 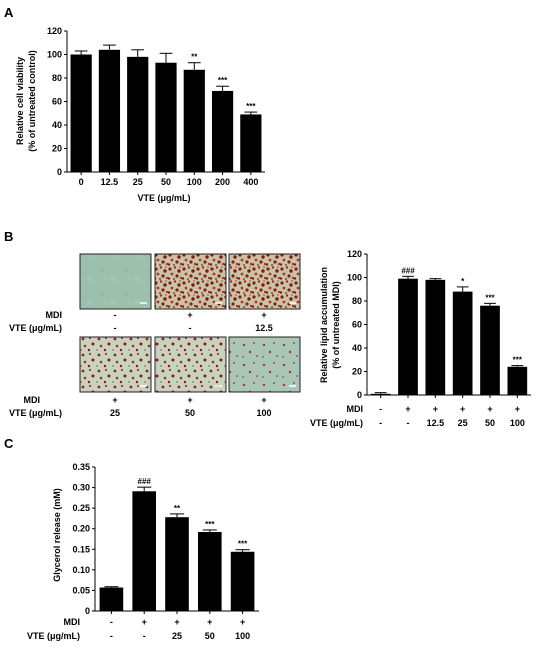 I want to click on chart-b-ytick-label: 60, so click(x=357, y=325).